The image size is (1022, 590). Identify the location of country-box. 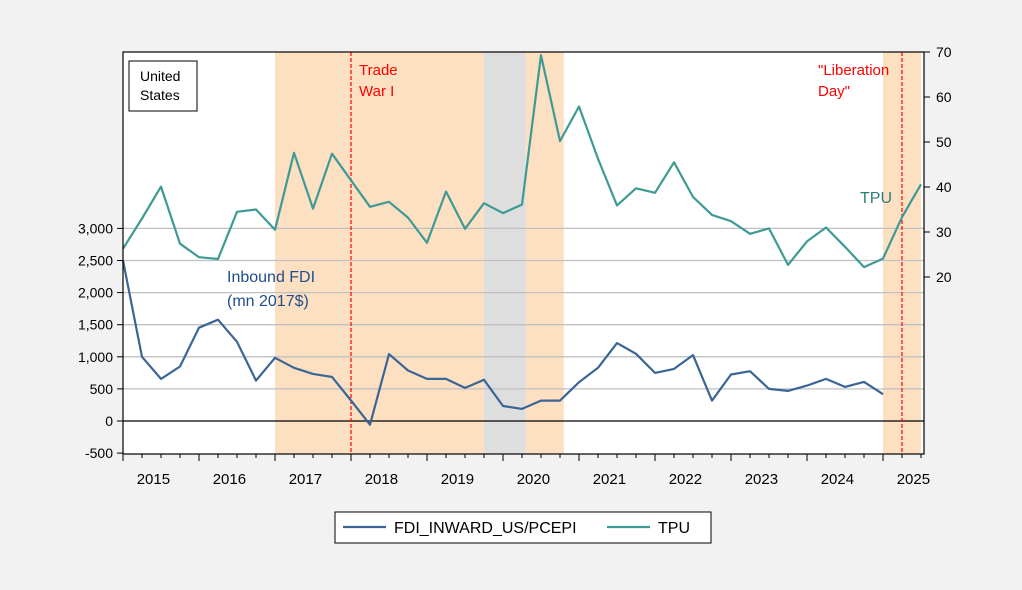
(163, 86).